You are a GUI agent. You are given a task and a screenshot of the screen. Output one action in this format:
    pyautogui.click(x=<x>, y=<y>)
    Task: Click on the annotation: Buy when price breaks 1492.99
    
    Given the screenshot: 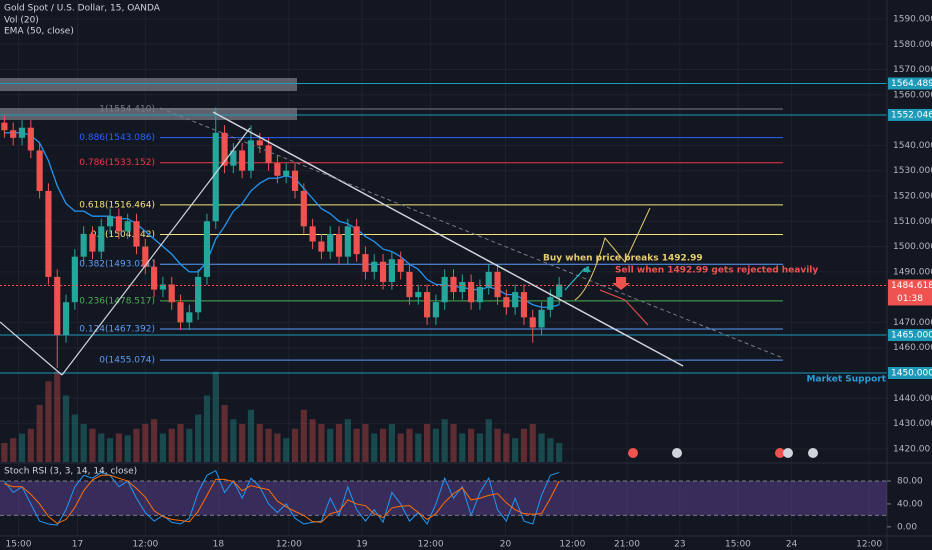 What is the action you would take?
    pyautogui.click(x=623, y=259)
    